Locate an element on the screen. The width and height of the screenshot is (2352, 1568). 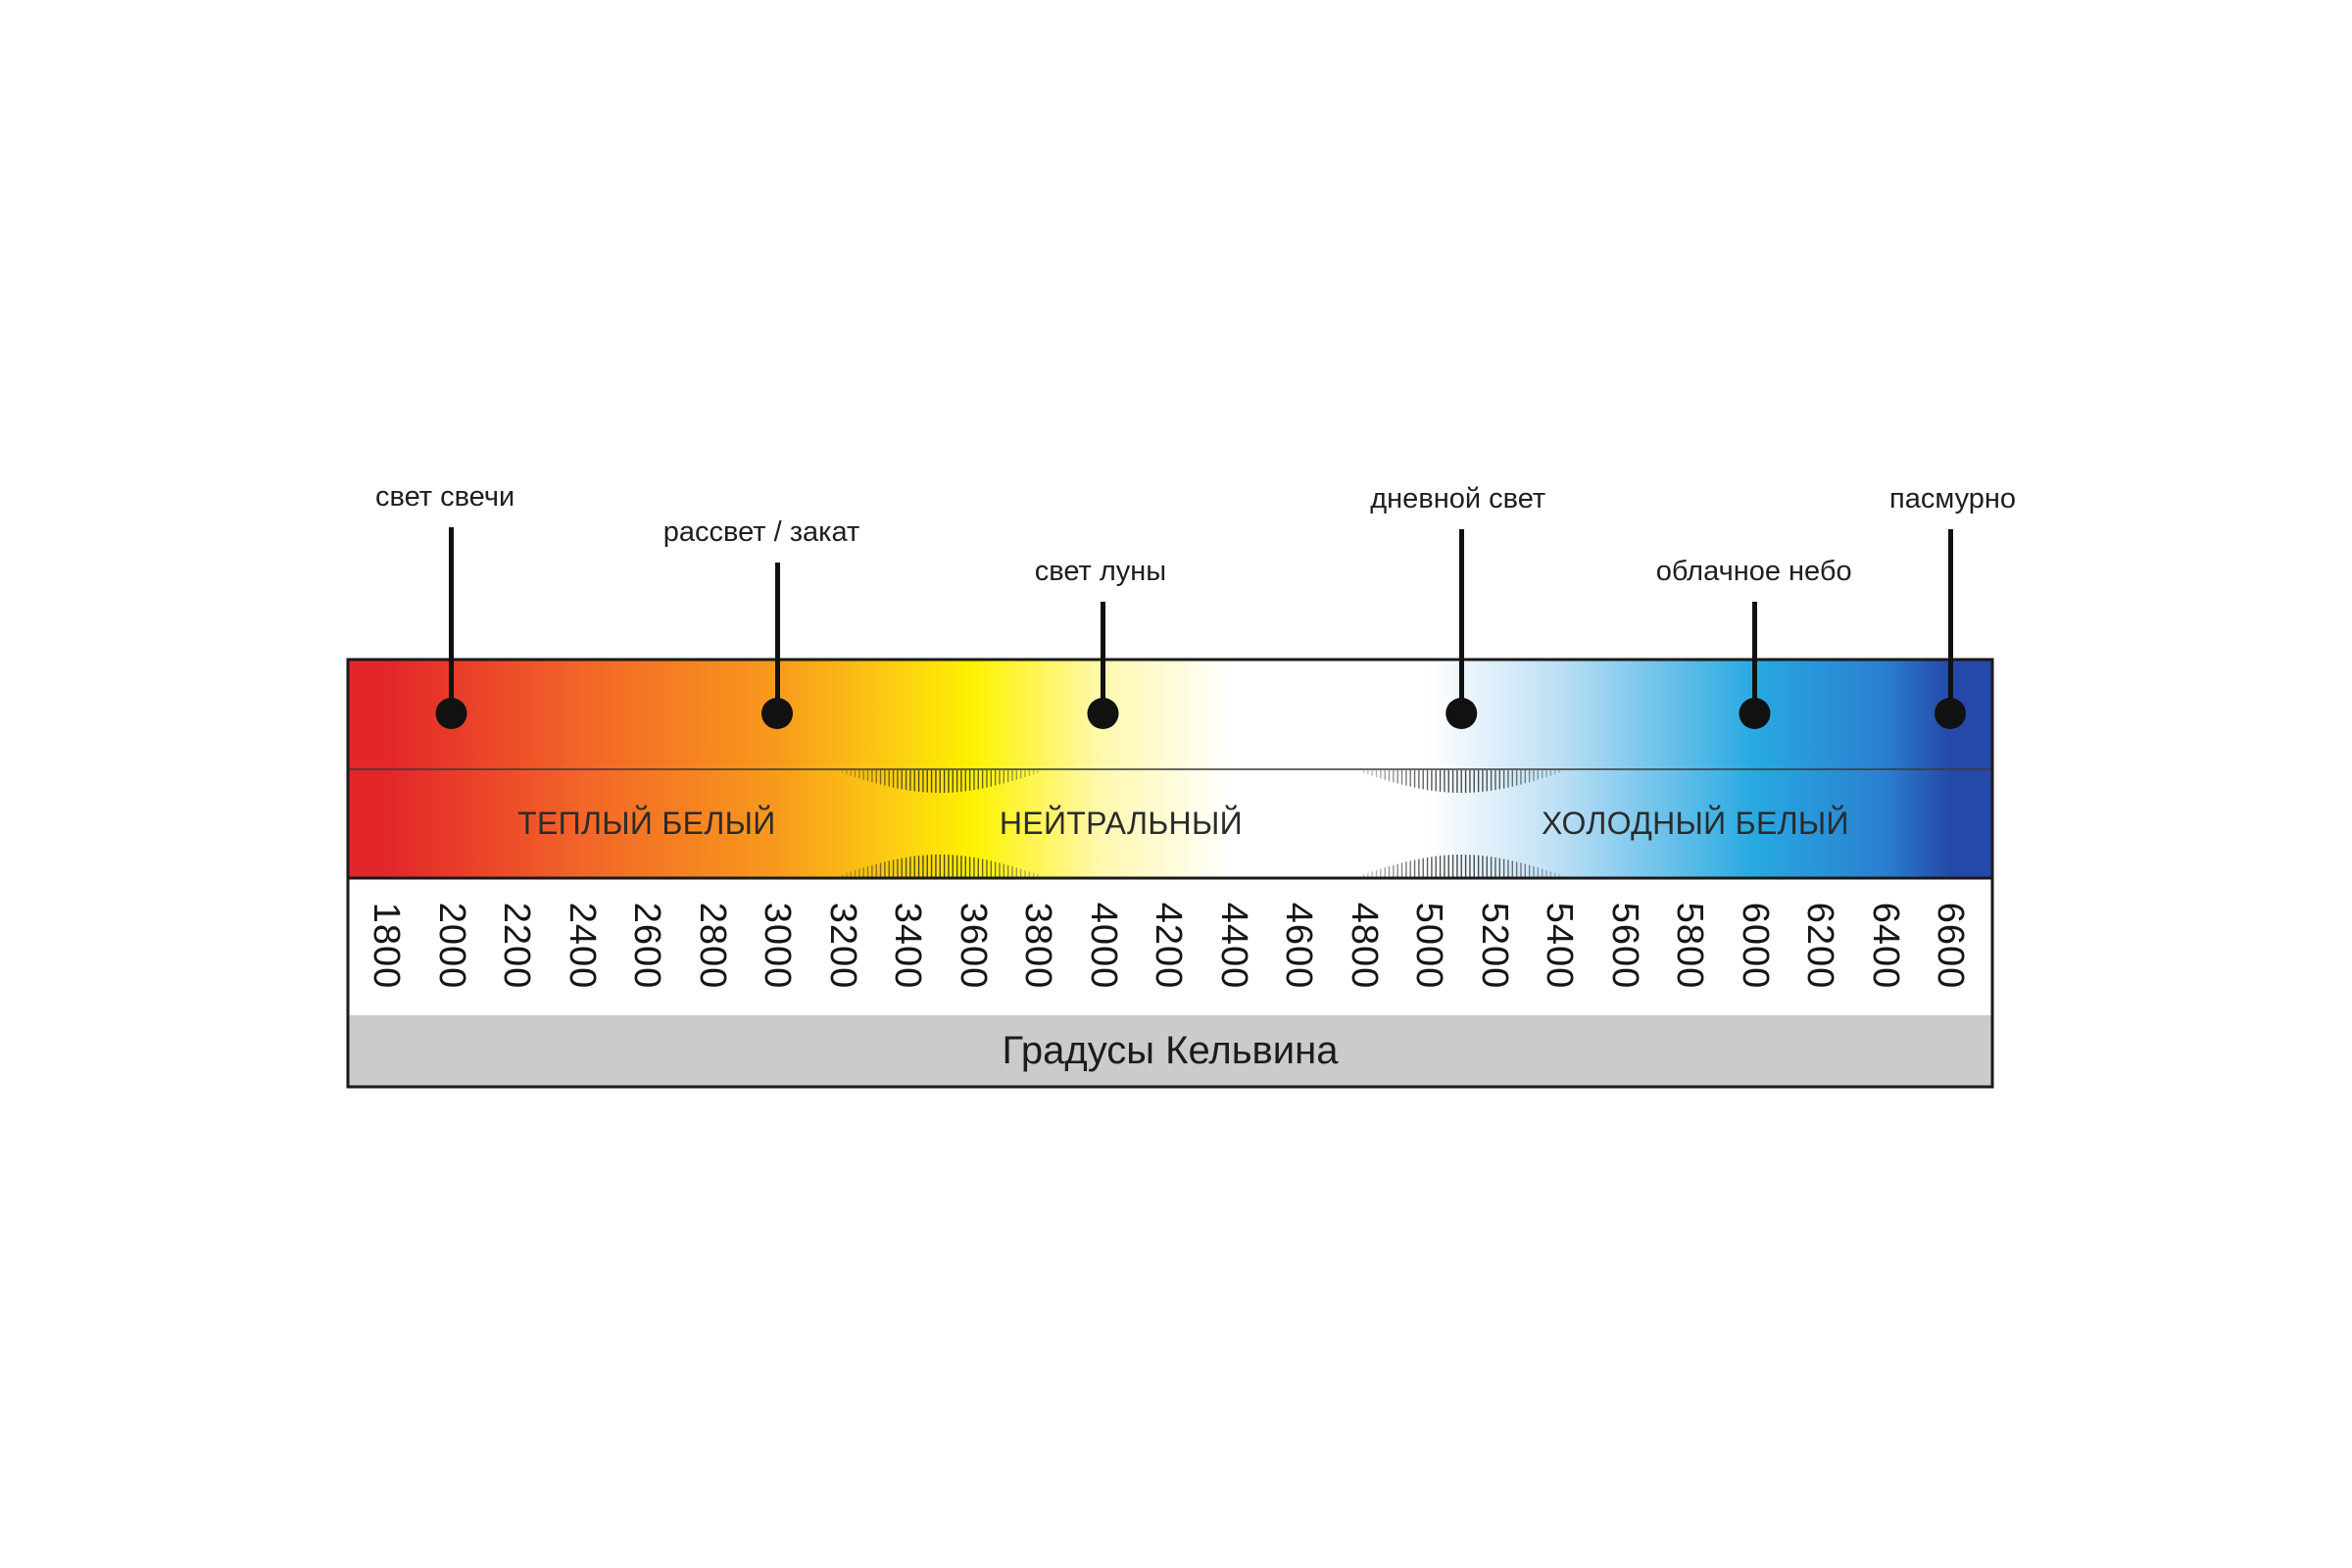
tick-label: 3200 is located at coordinates (842, 946).